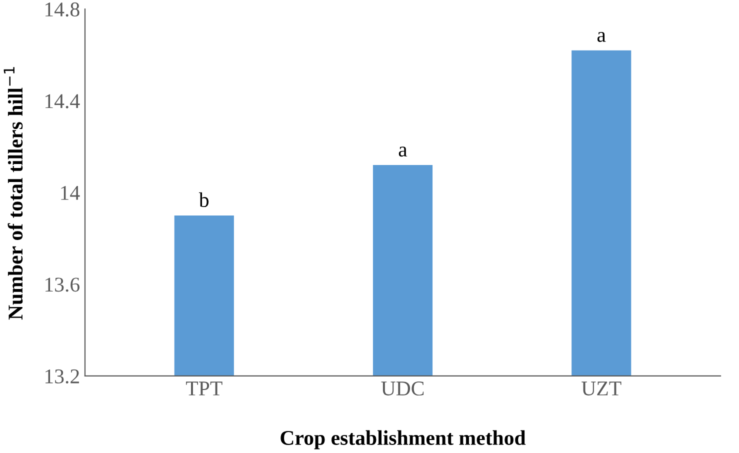 Image resolution: width=739 pixels, height=453 pixels. I want to click on y-tick-label: 14.4, so click(63, 101).